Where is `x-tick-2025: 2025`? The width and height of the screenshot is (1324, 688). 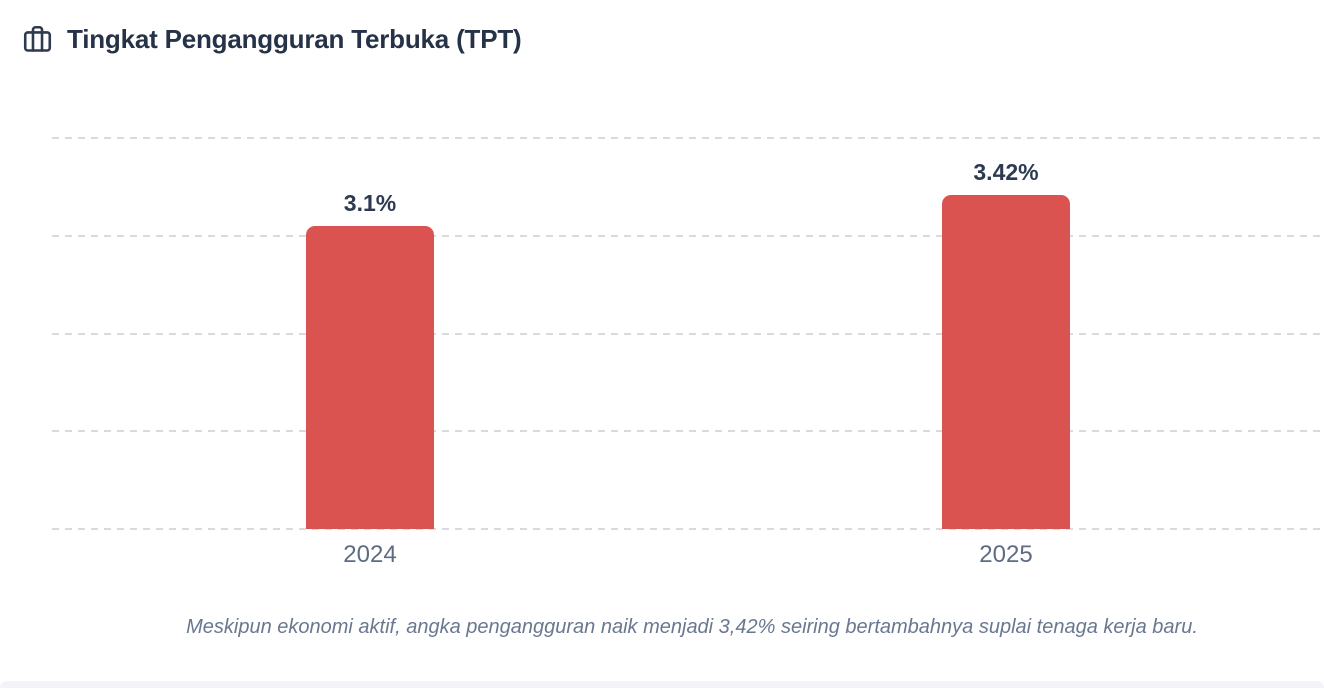
x-tick-2025: 2025 is located at coordinates (1006, 554).